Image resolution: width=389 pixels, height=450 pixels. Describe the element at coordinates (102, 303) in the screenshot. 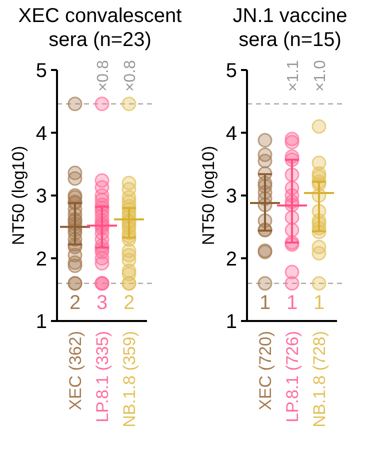

I see `annotation: 3` at that location.